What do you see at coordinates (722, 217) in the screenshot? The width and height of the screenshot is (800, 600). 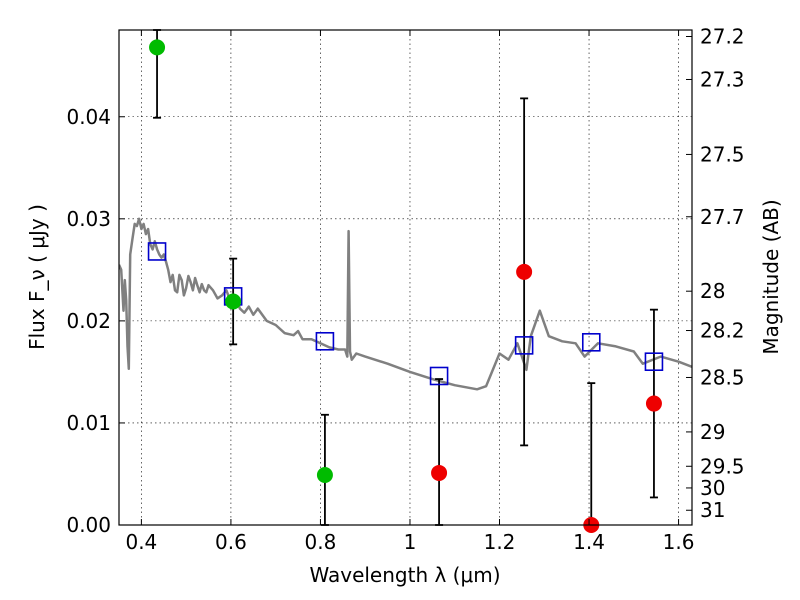 I see `right-tick-label: 27.7` at bounding box center [722, 217].